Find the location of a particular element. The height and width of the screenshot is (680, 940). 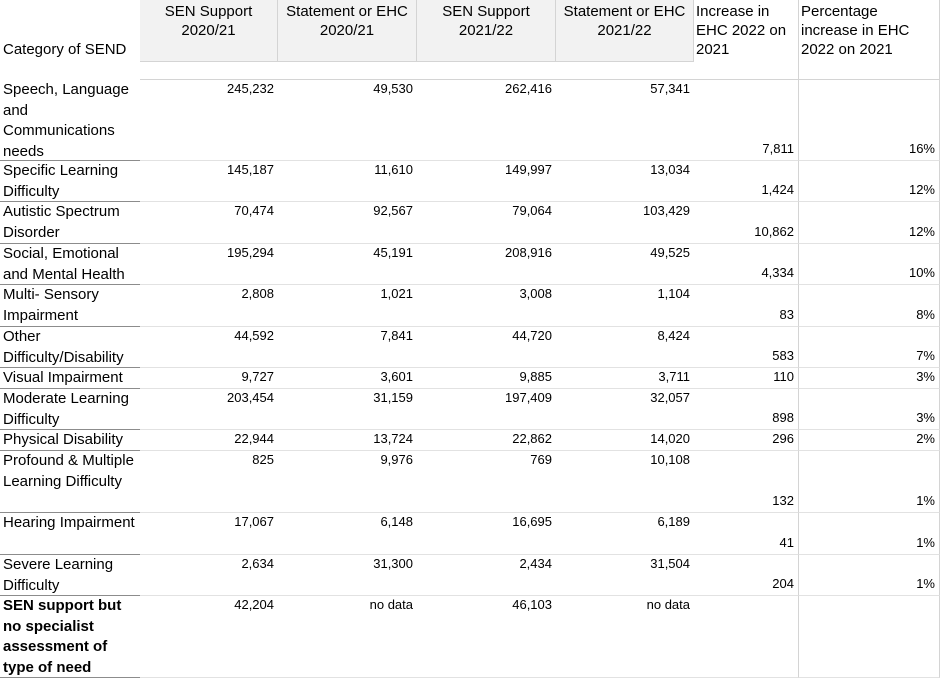

value-cell: 262,416 is located at coordinates (486, 120).